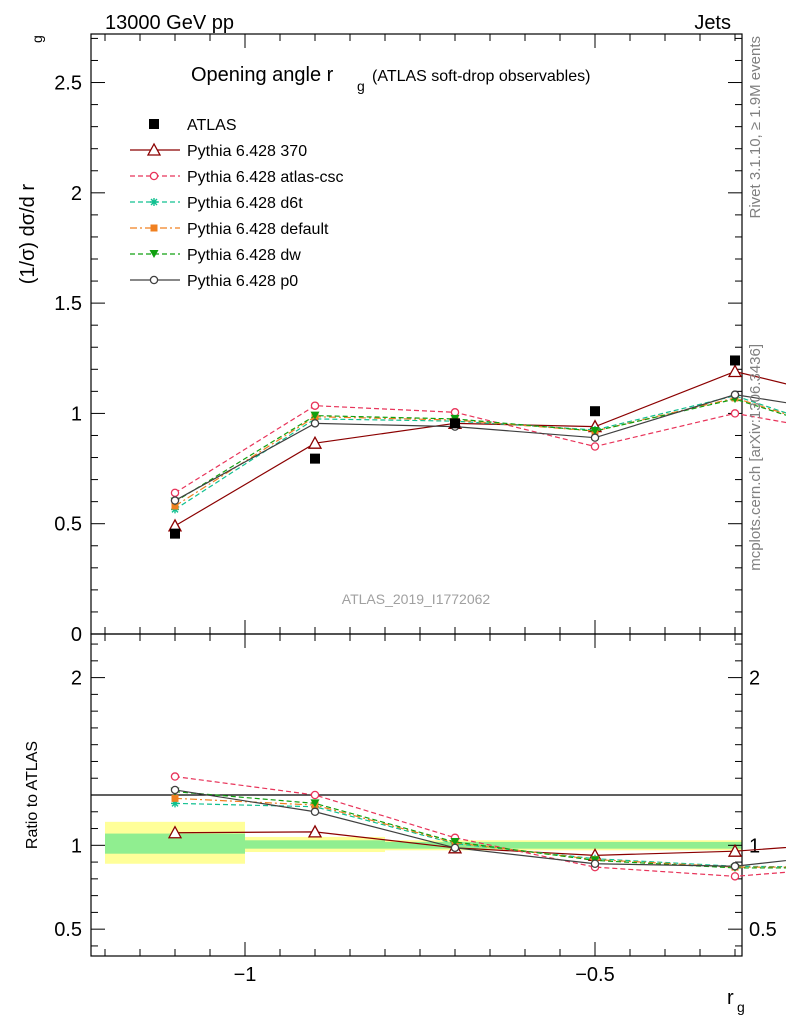  Describe the element at coordinates (76, 414) in the screenshot. I see `y-tick-label: 1` at that location.